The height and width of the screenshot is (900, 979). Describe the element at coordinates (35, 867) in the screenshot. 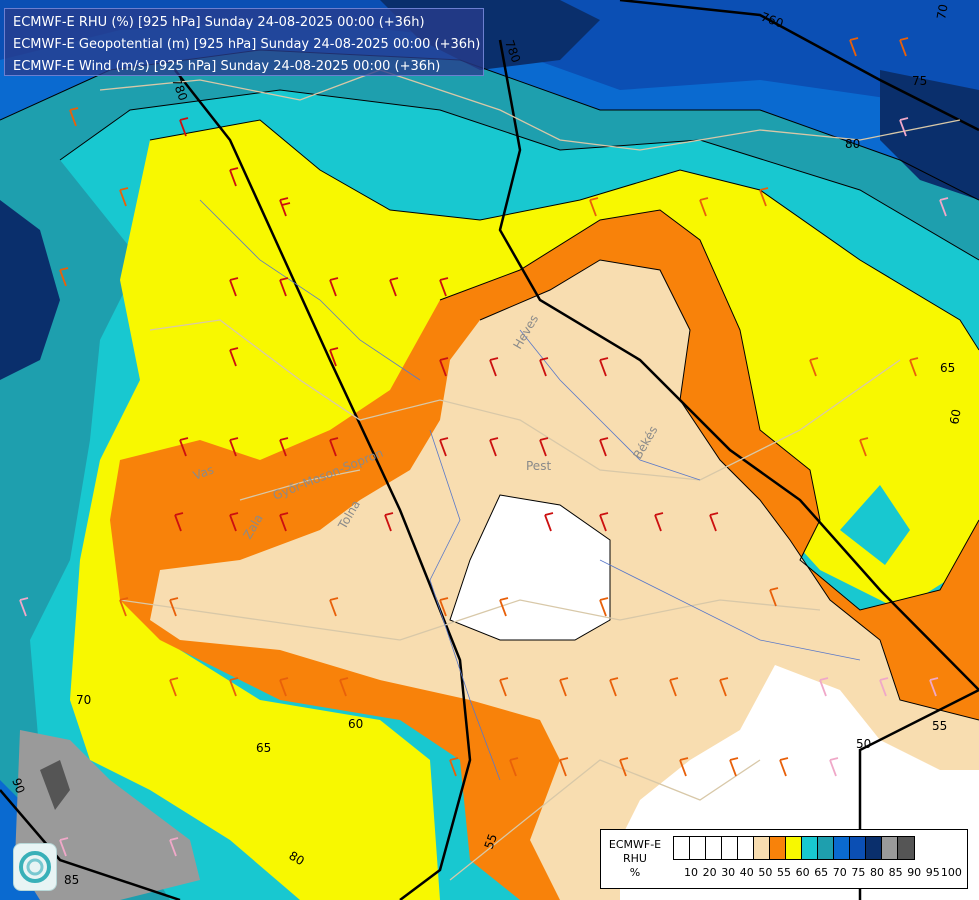

I see `logo-icon` at that location.